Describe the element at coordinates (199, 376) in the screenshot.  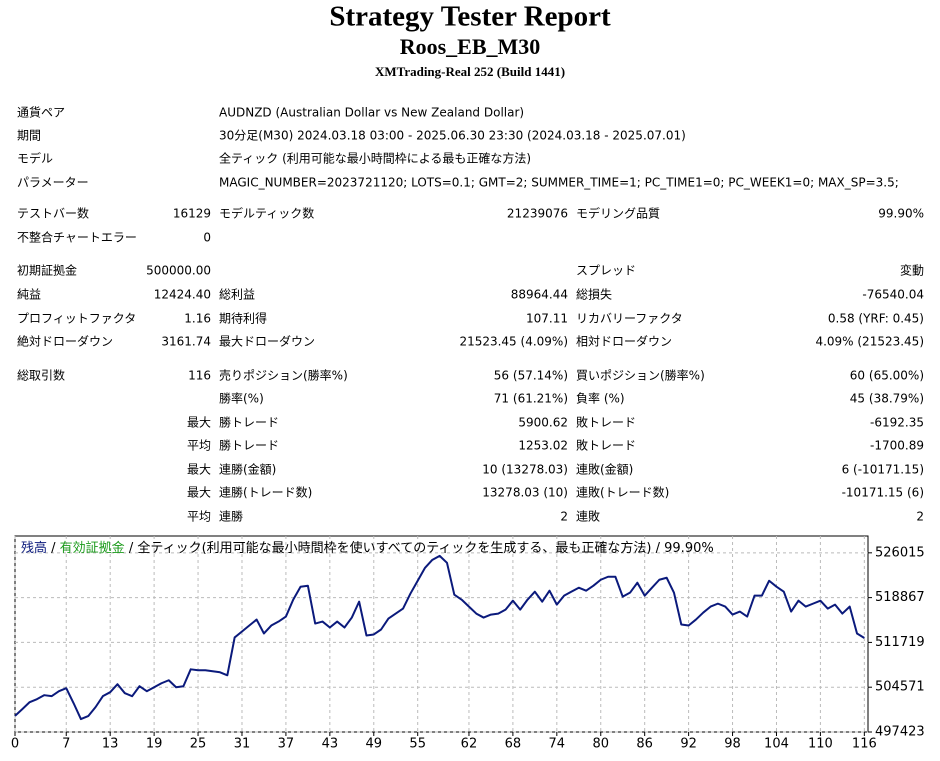
I see `value-cell: 116` at that location.